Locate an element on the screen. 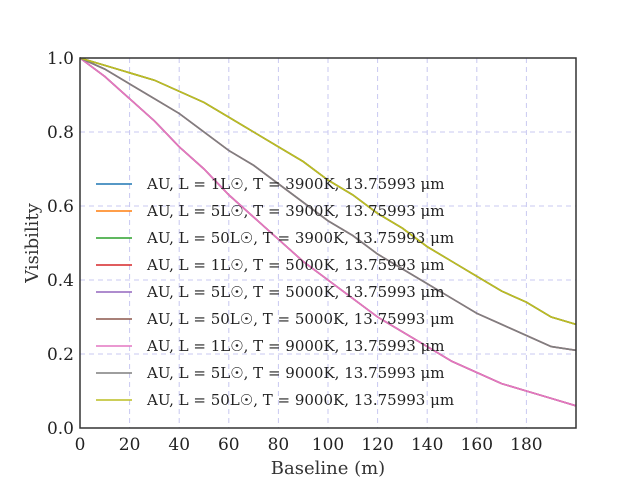 This screenshot has height=480, width=640. y-tick-label: 0.8 is located at coordinates (60, 133).